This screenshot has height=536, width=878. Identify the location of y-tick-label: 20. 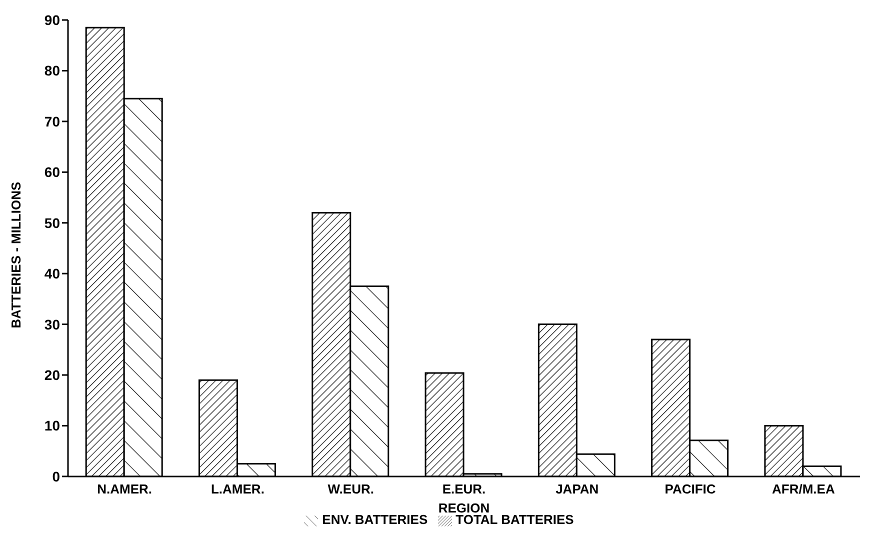
(52, 374).